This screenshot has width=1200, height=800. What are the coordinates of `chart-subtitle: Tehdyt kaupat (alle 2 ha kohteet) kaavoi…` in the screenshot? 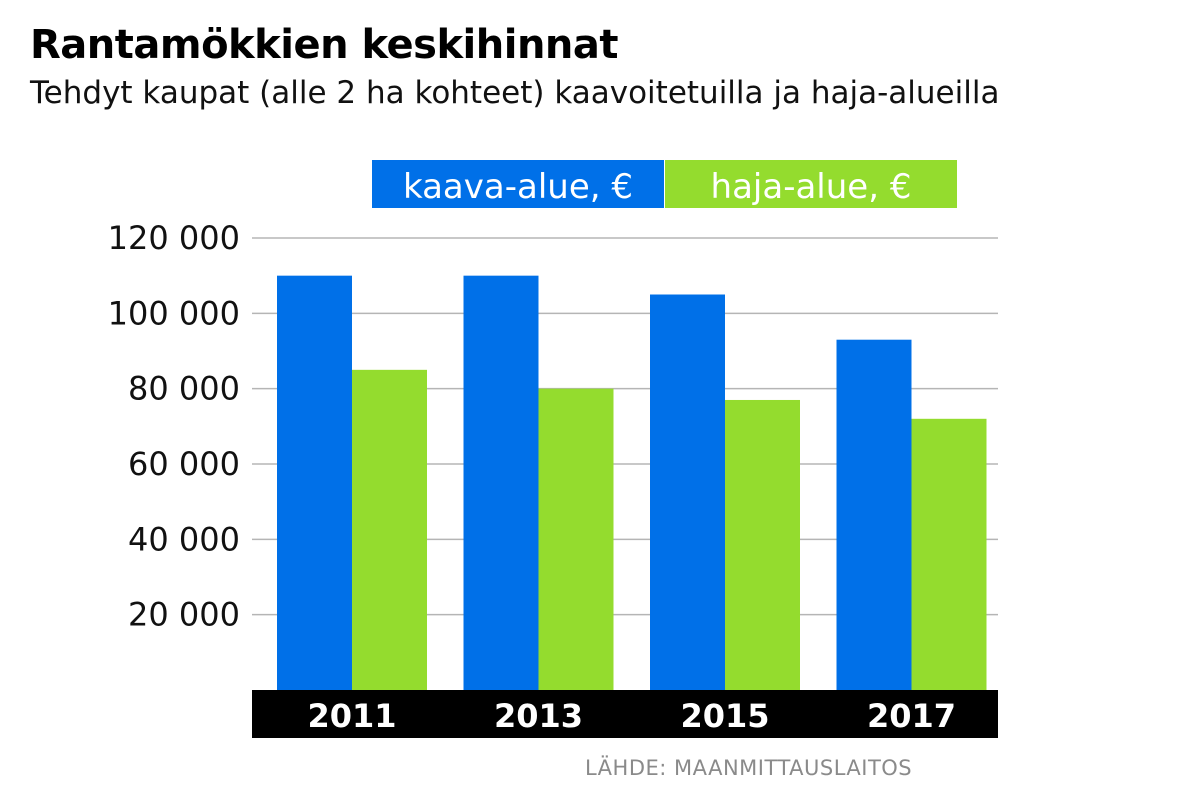 It's located at (515, 93).